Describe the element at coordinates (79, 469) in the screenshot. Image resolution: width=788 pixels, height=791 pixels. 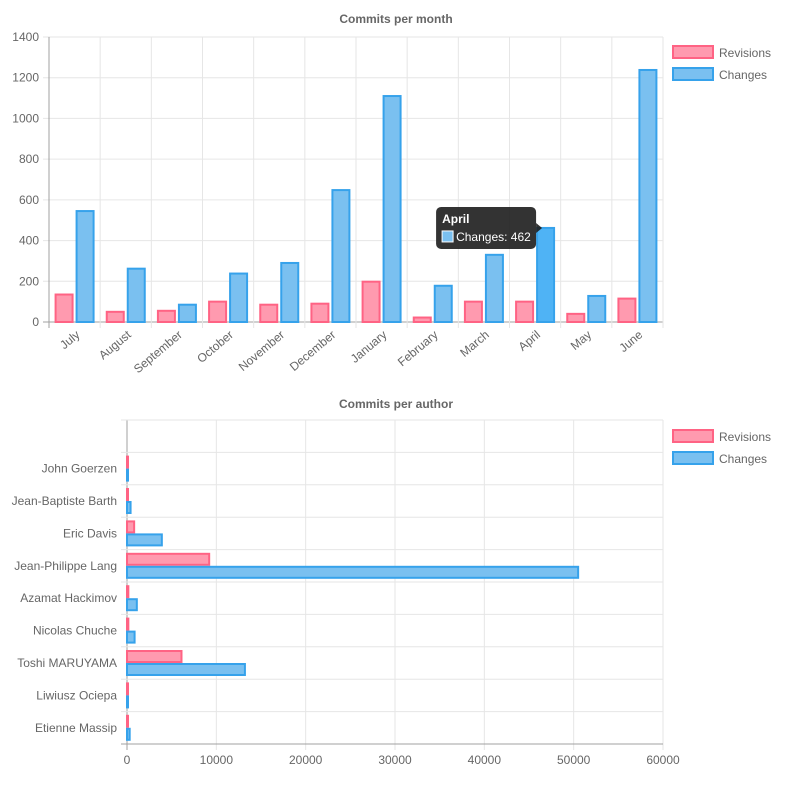
I see `y-tick-label: John Goerzen` at that location.